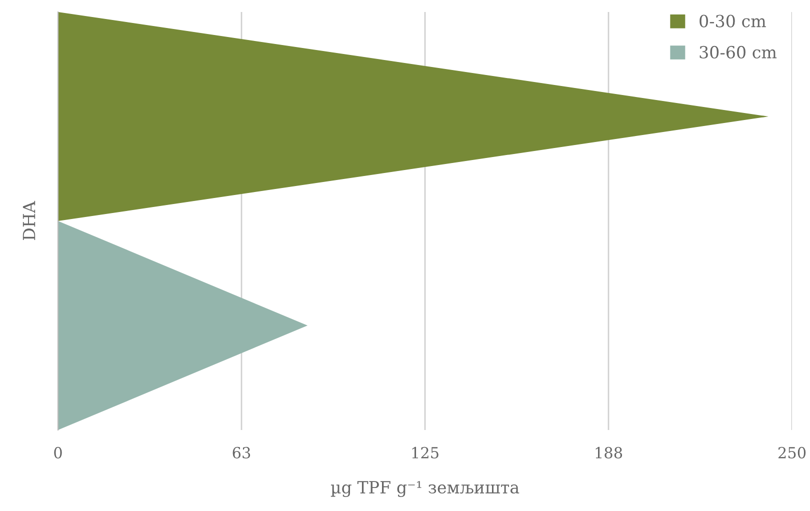 The width and height of the screenshot is (810, 511). I want to click on x-tick-label: 63, so click(241, 452).